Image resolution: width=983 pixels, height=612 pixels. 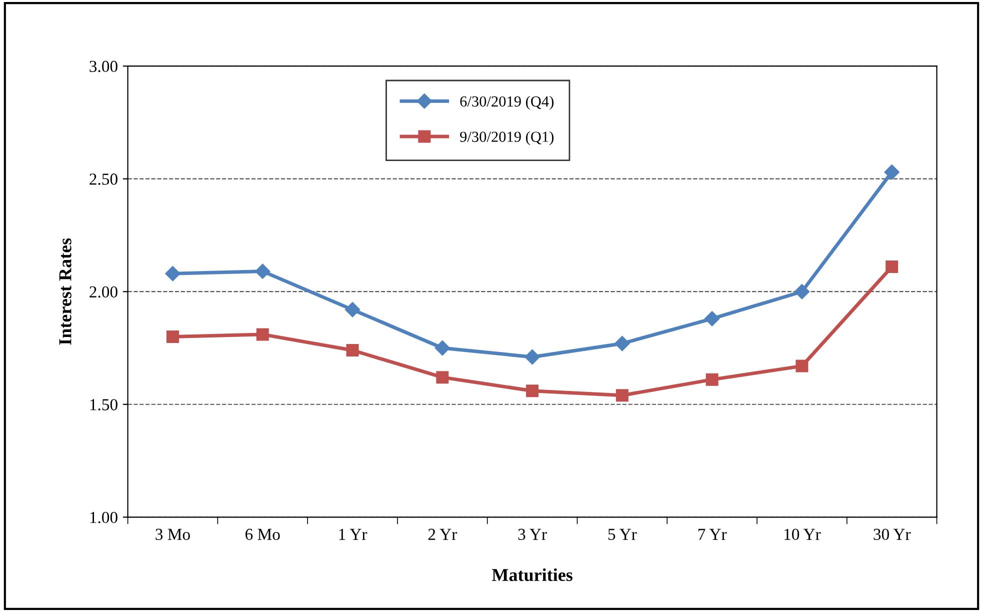 I want to click on y-tick-label: 2.00, so click(x=104, y=292).